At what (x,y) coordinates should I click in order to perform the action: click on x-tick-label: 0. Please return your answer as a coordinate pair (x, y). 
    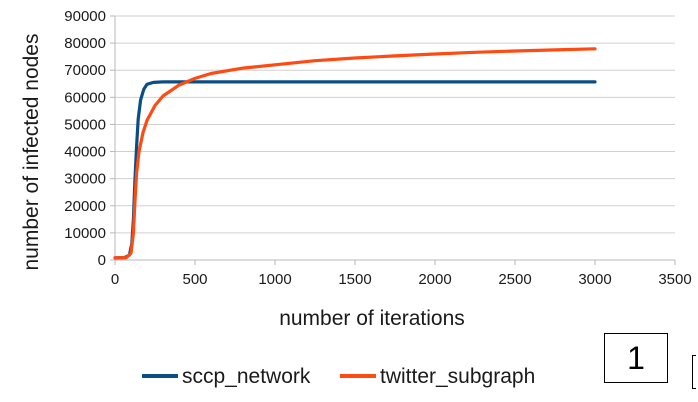
    Looking at the image, I should click on (115, 279).